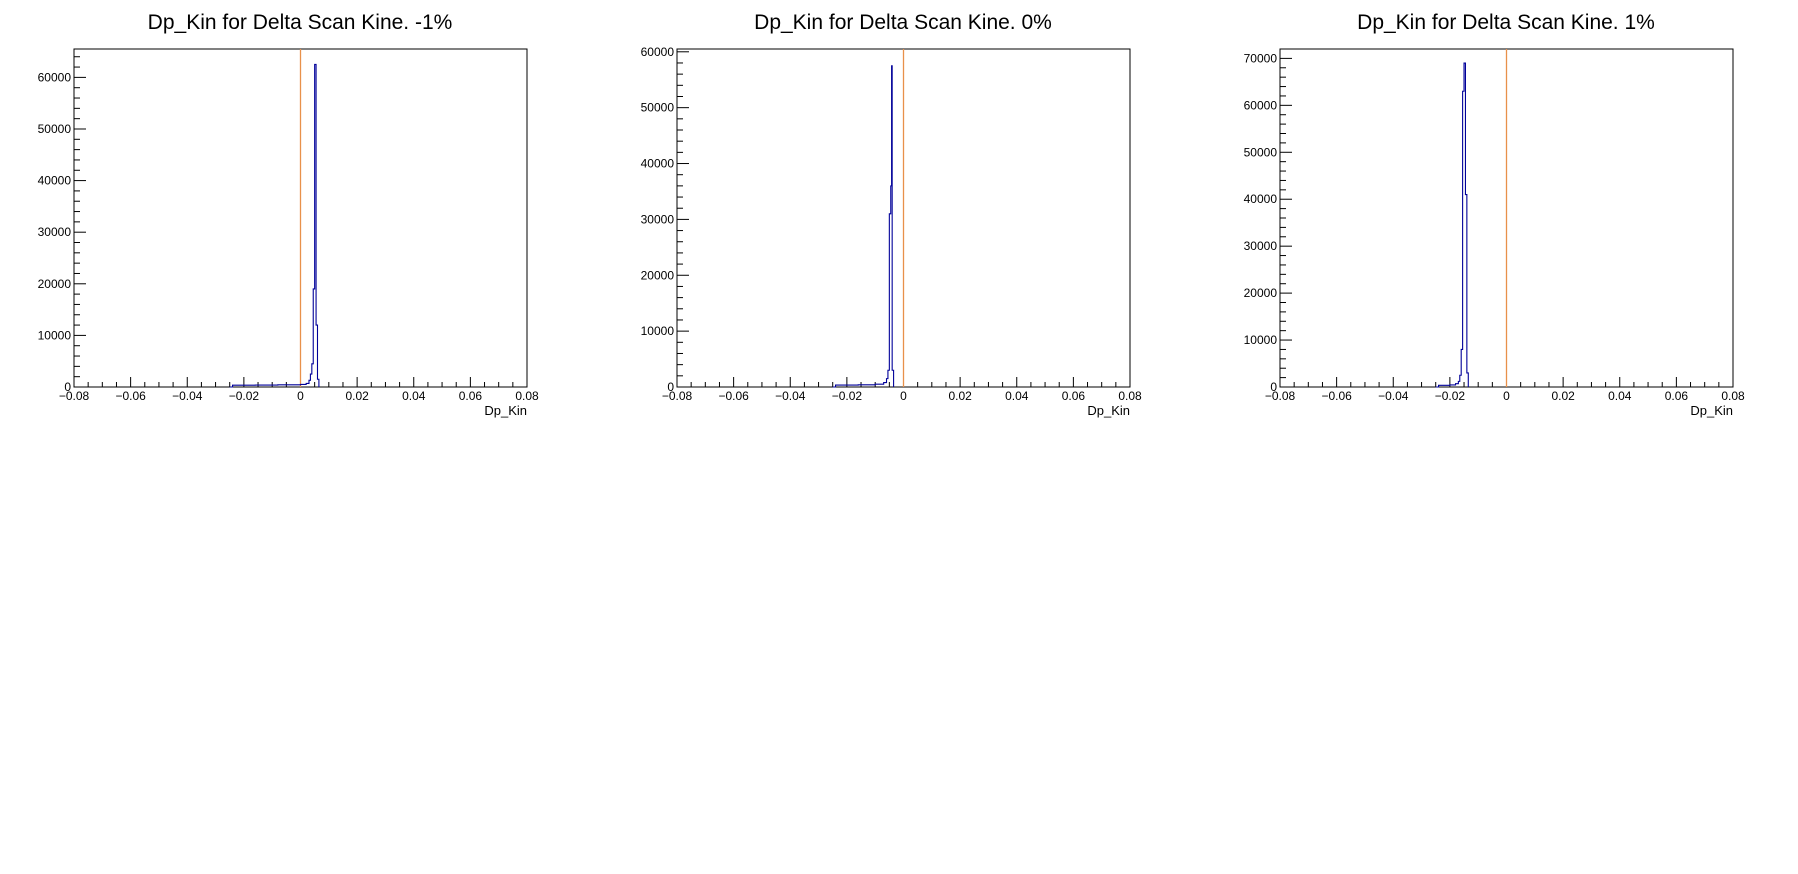  I want to click on chart-title: Dp_Kin for Delta Scan Kine. 1%, so click(1506, 22).